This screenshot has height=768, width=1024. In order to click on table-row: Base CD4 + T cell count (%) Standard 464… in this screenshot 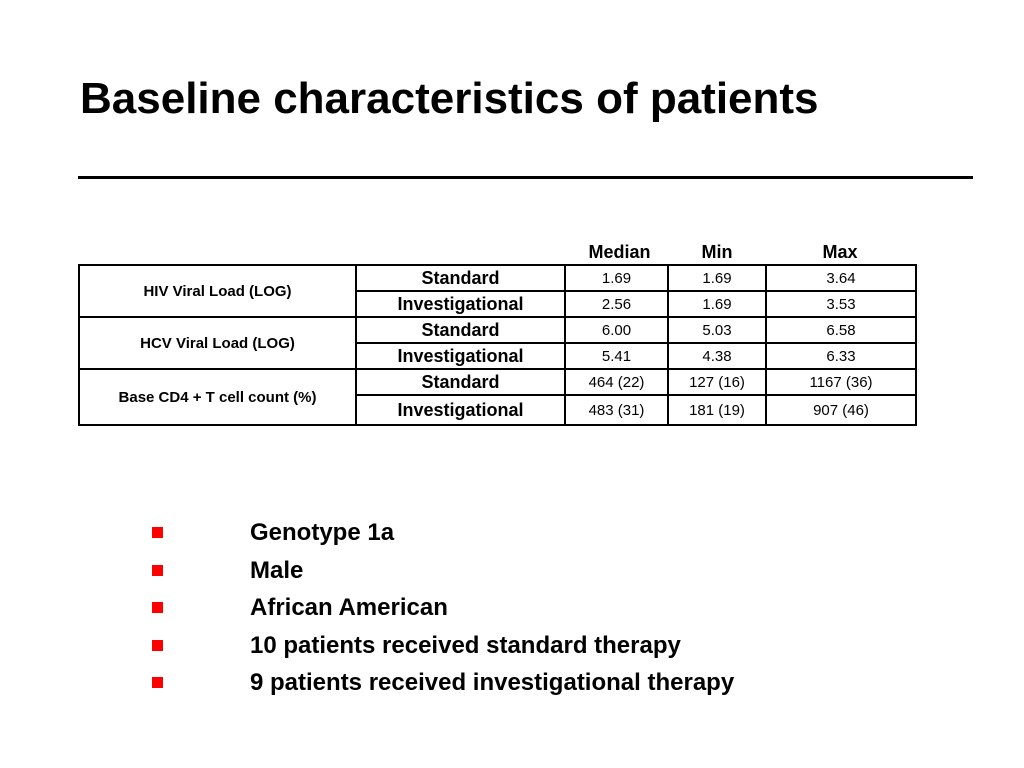, I will do `click(497, 397)`.